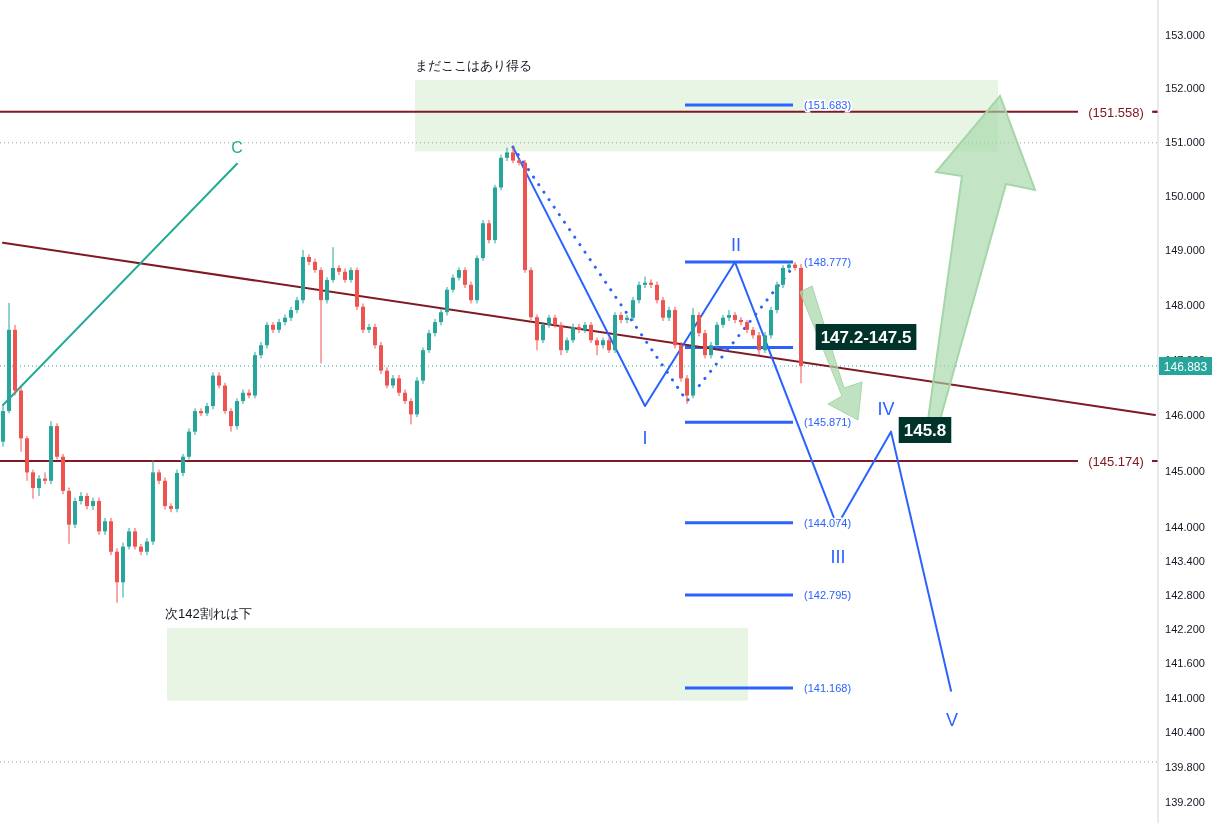  I want to click on y-tick-label: 152.000, so click(1185, 88).